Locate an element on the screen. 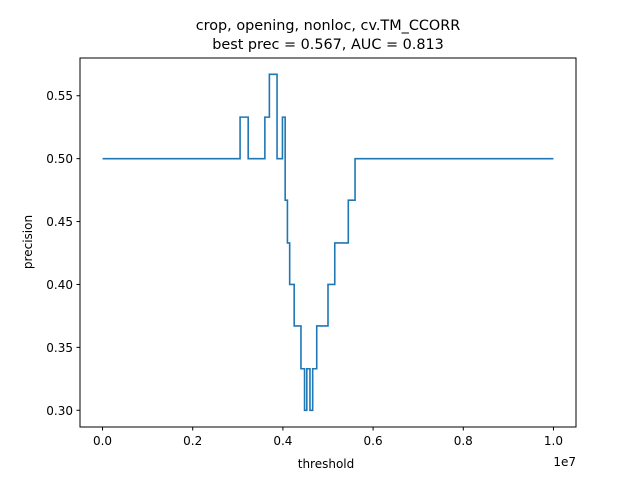  y-axis-label: precision is located at coordinates (28, 242).